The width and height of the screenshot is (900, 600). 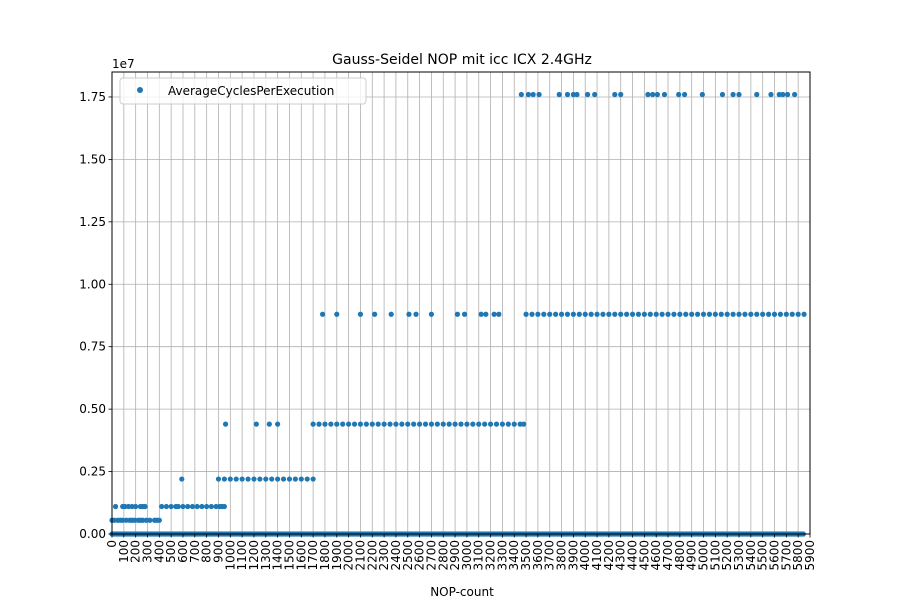 What do you see at coordinates (92, 534) in the screenshot?
I see `y-tick-label: 0.00` at bounding box center [92, 534].